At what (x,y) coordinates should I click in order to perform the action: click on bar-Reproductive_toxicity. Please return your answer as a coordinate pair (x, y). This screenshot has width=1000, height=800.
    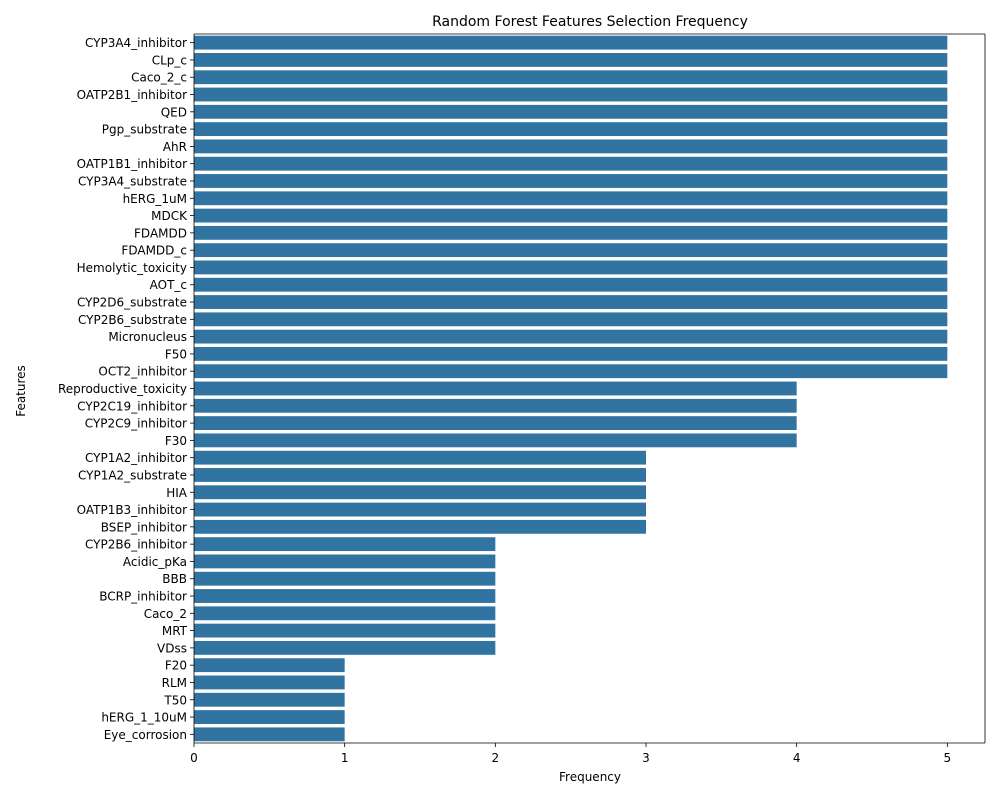
    Looking at the image, I should click on (495, 388).